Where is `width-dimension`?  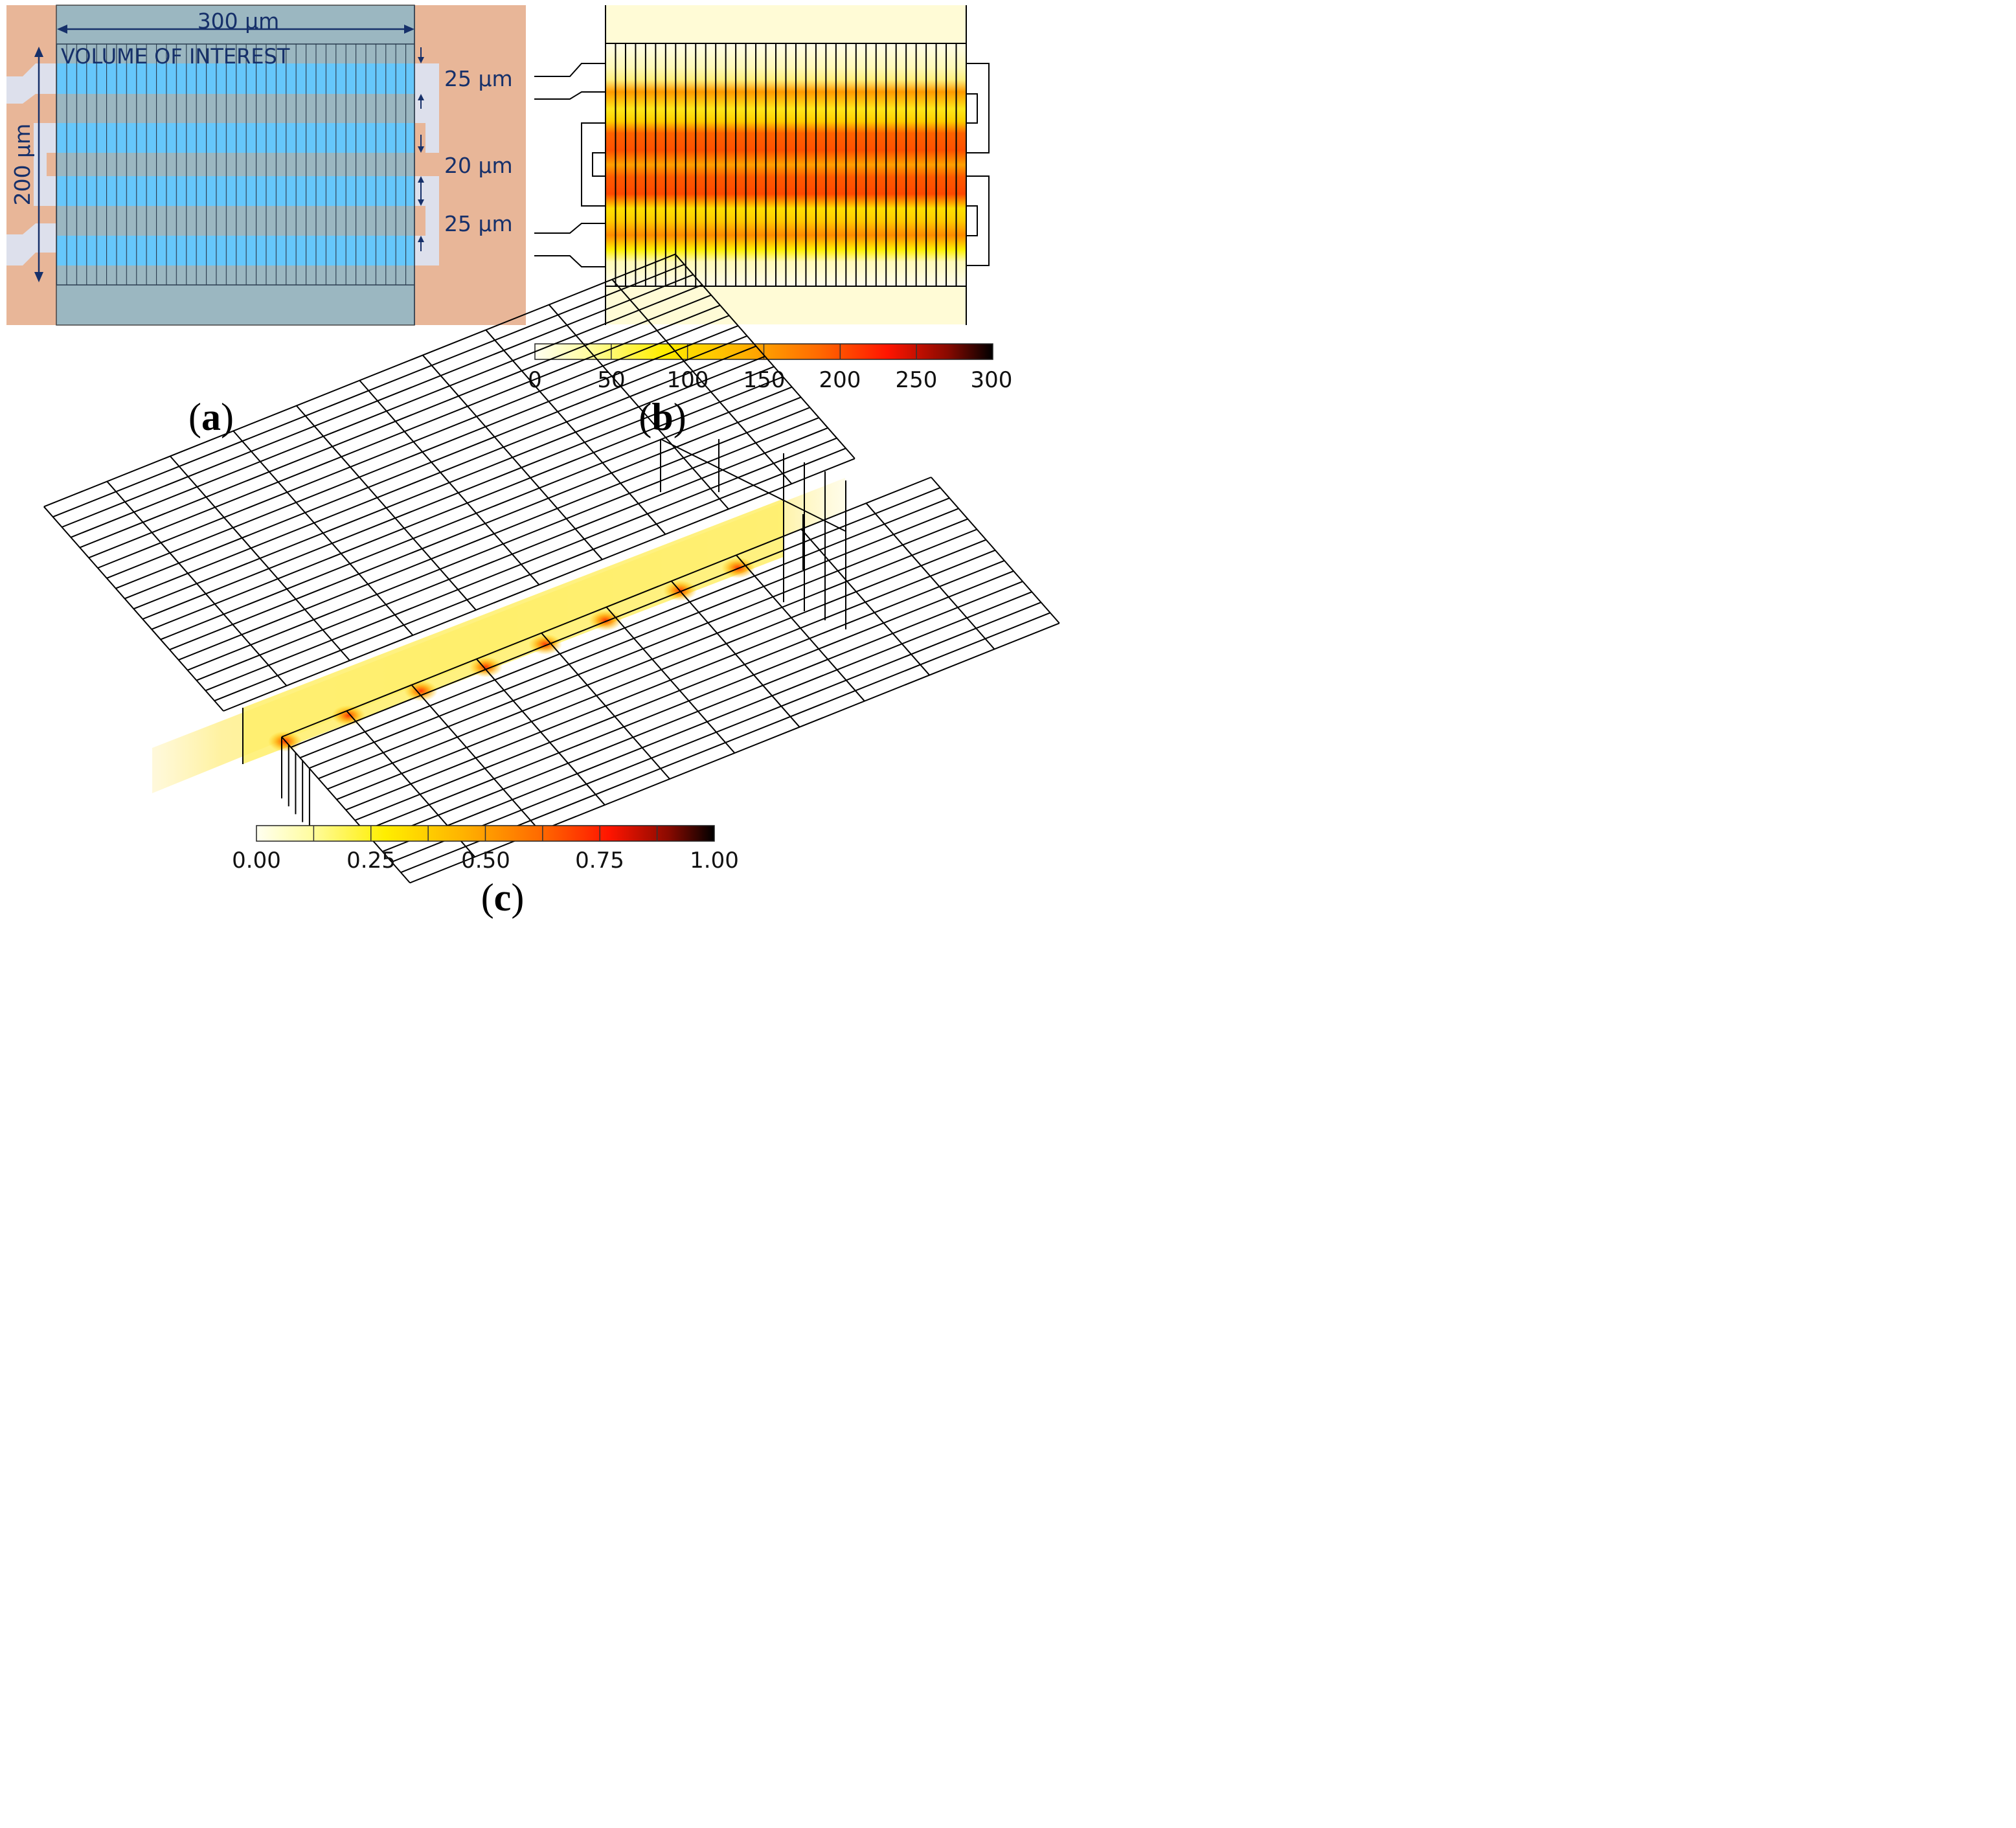 width-dimension is located at coordinates (235, 30).